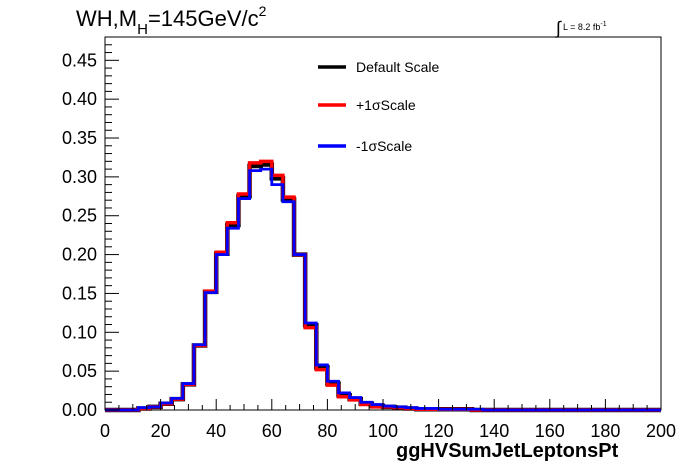  Describe the element at coordinates (262, 11) in the screenshot. I see `title-superscript: 2` at that location.